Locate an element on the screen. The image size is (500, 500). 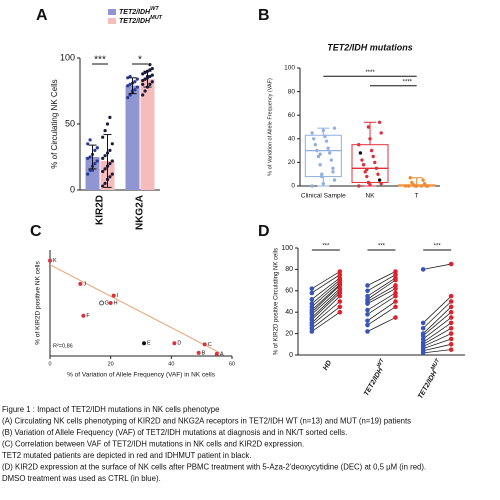
panel-letter: A is located at coordinates (42, 15).